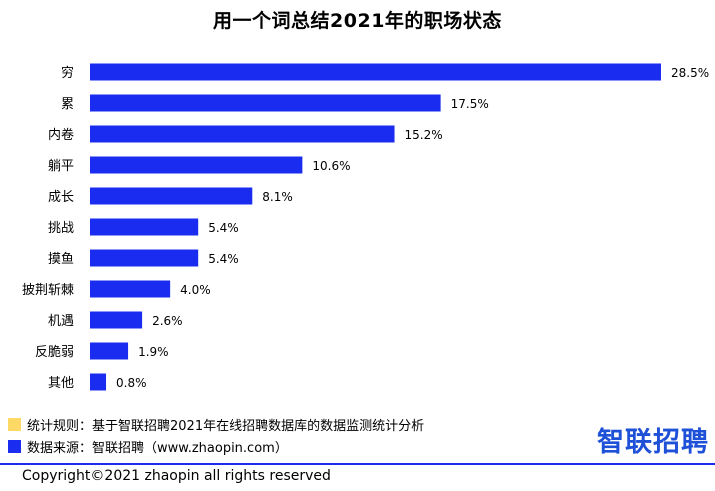 The image size is (715, 491). What do you see at coordinates (357, 21) in the screenshot?
I see `chart-title: 用一个词总结2021年的职场状态` at bounding box center [357, 21].